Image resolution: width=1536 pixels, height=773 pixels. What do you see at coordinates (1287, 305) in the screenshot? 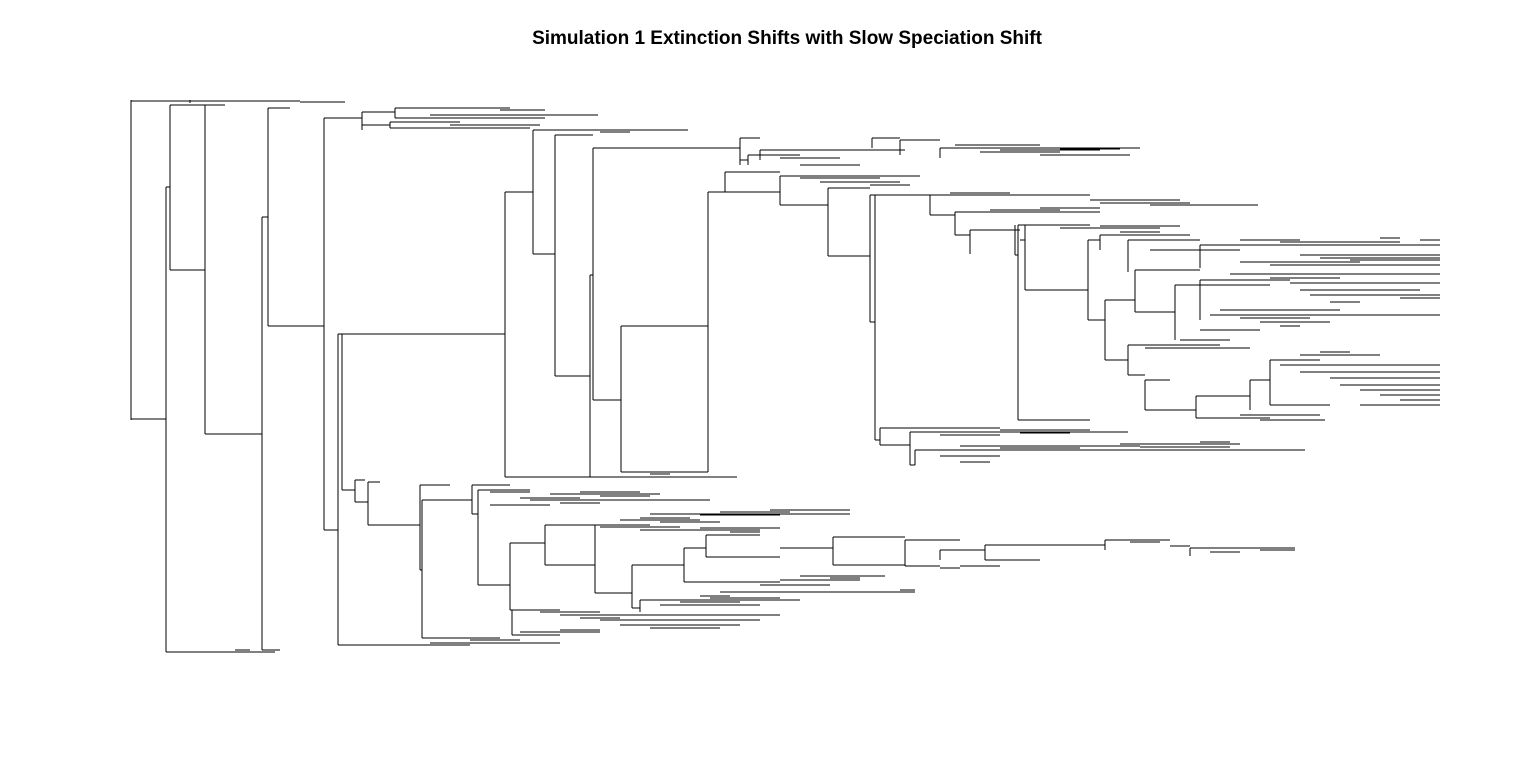
I see `clade-right-upper-mid` at bounding box center [1287, 305].